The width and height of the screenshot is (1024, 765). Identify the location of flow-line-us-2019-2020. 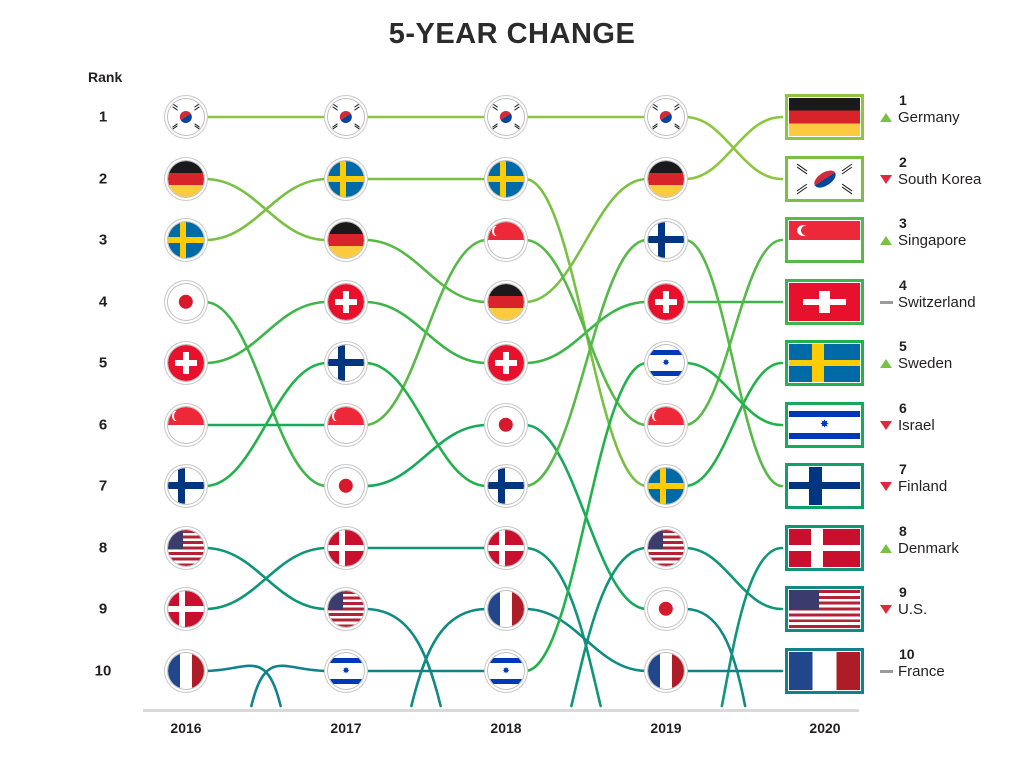
(733, 578).